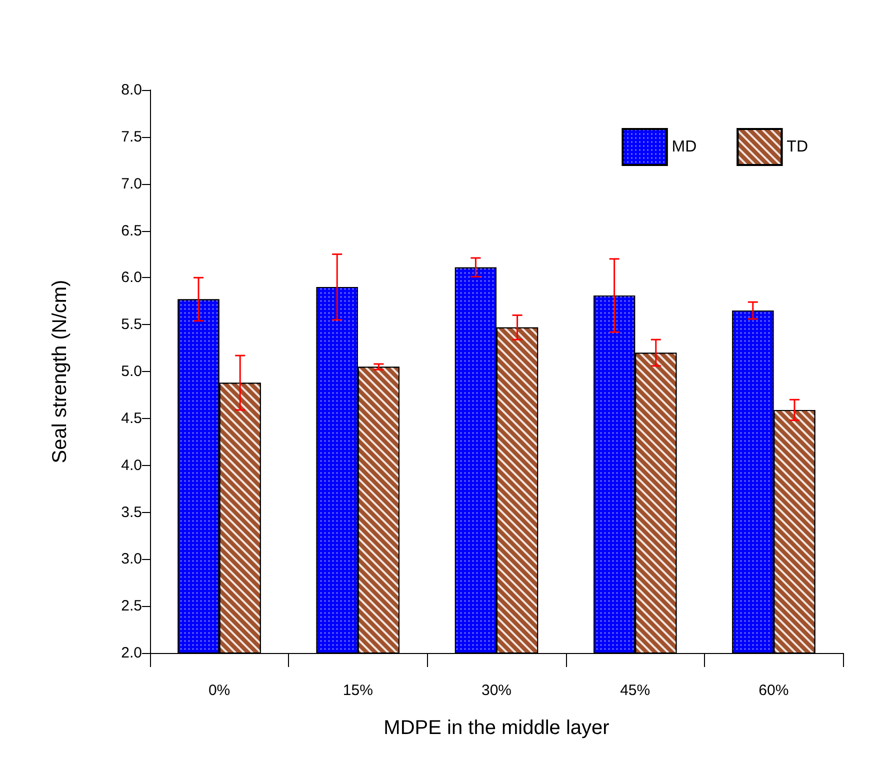  Describe the element at coordinates (496, 690) in the screenshot. I see `x-tick-label: 30%` at that location.